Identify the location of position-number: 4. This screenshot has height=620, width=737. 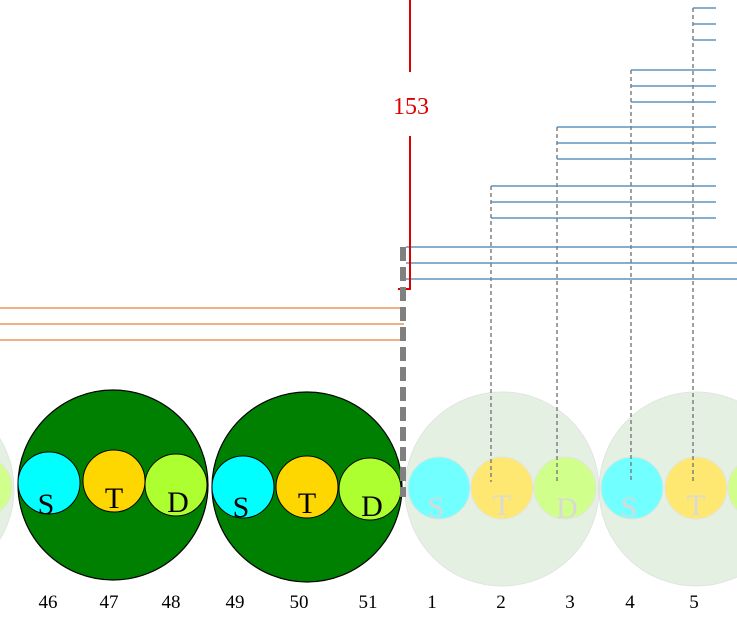
(630, 602).